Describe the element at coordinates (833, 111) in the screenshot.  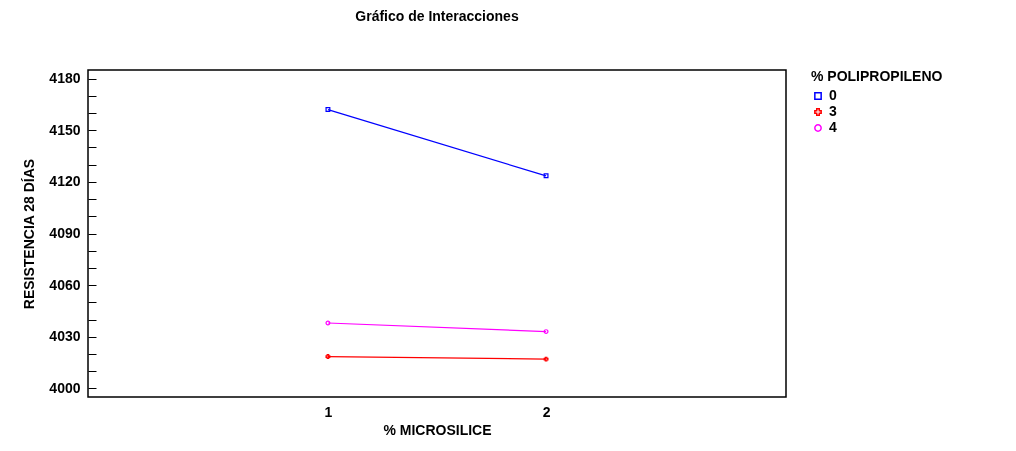
I see `legend-label: 3` at that location.